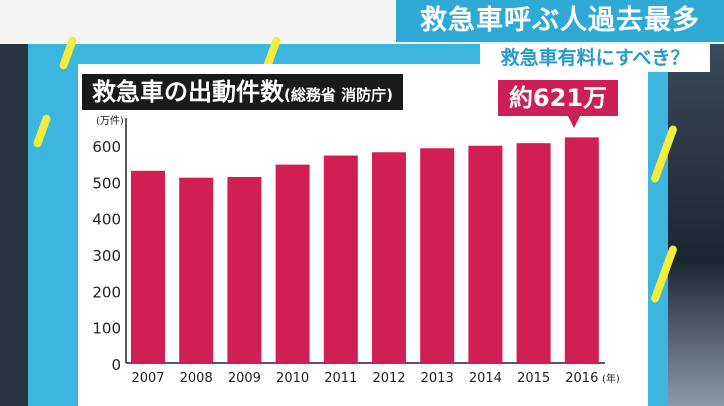 The image size is (724, 406). What do you see at coordinates (244, 269) in the screenshot?
I see `bar-2009` at bounding box center [244, 269].